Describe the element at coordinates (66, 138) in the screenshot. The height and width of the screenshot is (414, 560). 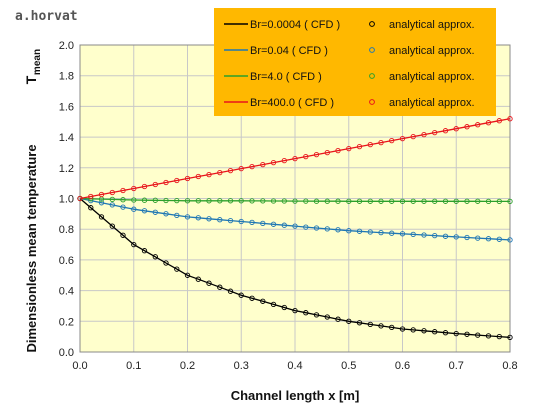
I see `y-tick-label: 1.4` at that location.